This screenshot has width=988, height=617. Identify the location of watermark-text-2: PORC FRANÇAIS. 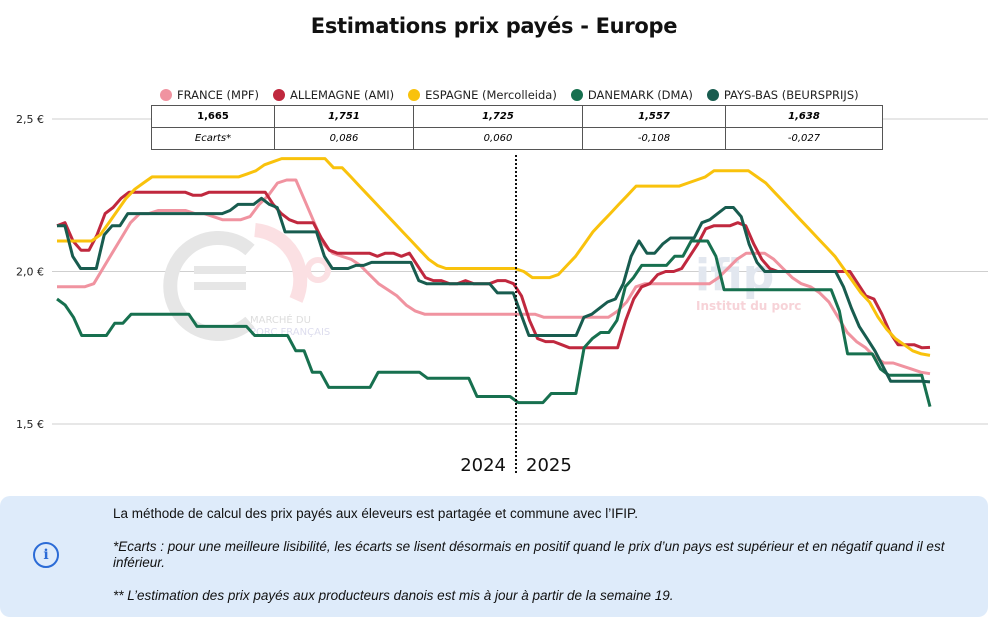
(290, 332).